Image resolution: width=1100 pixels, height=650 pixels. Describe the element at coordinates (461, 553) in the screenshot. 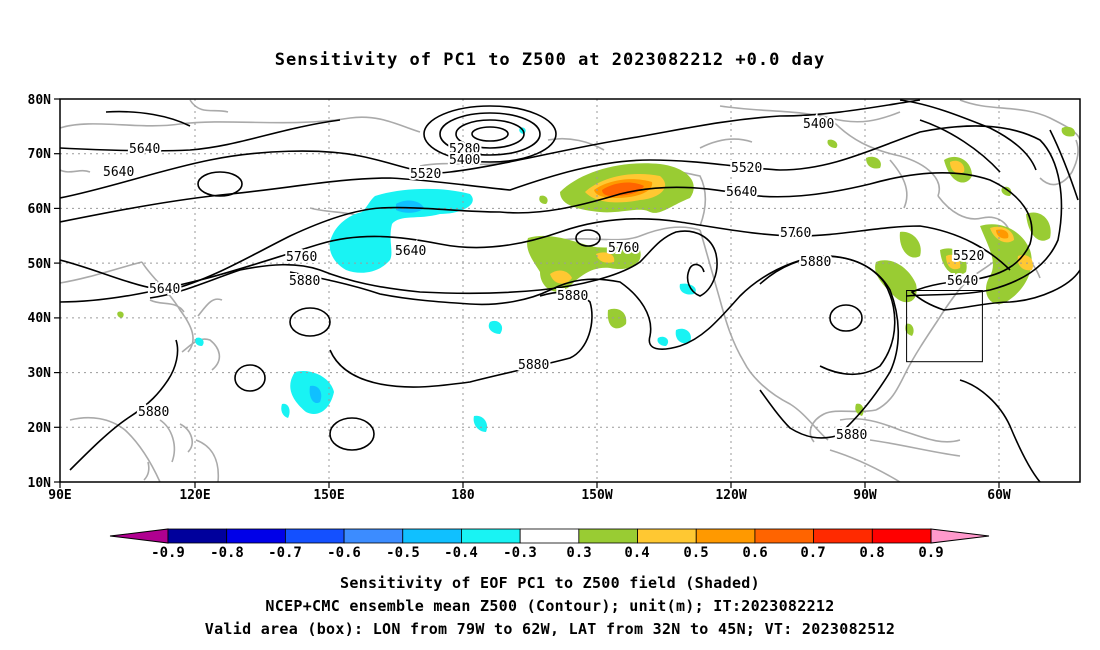

I see `colorbar-tick-label: -0.4` at that location.